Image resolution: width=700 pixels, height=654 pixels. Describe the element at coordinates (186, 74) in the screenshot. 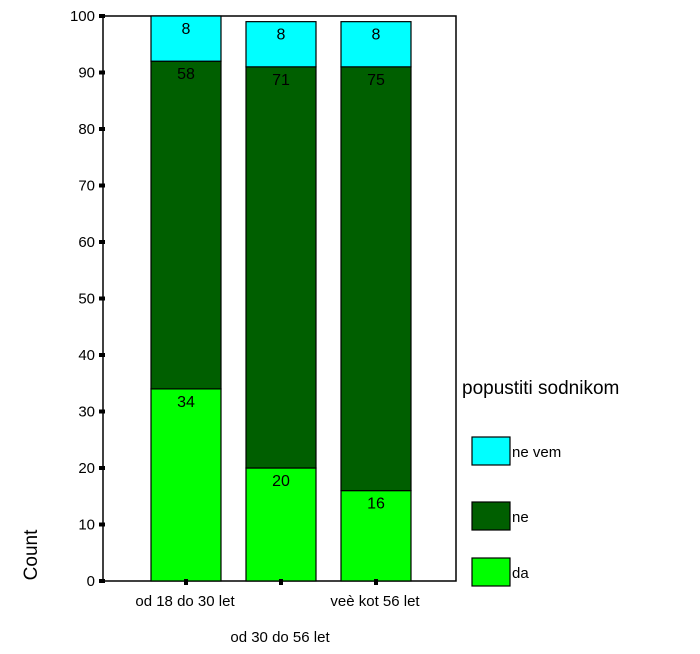

I see `data-label: 58` at that location.